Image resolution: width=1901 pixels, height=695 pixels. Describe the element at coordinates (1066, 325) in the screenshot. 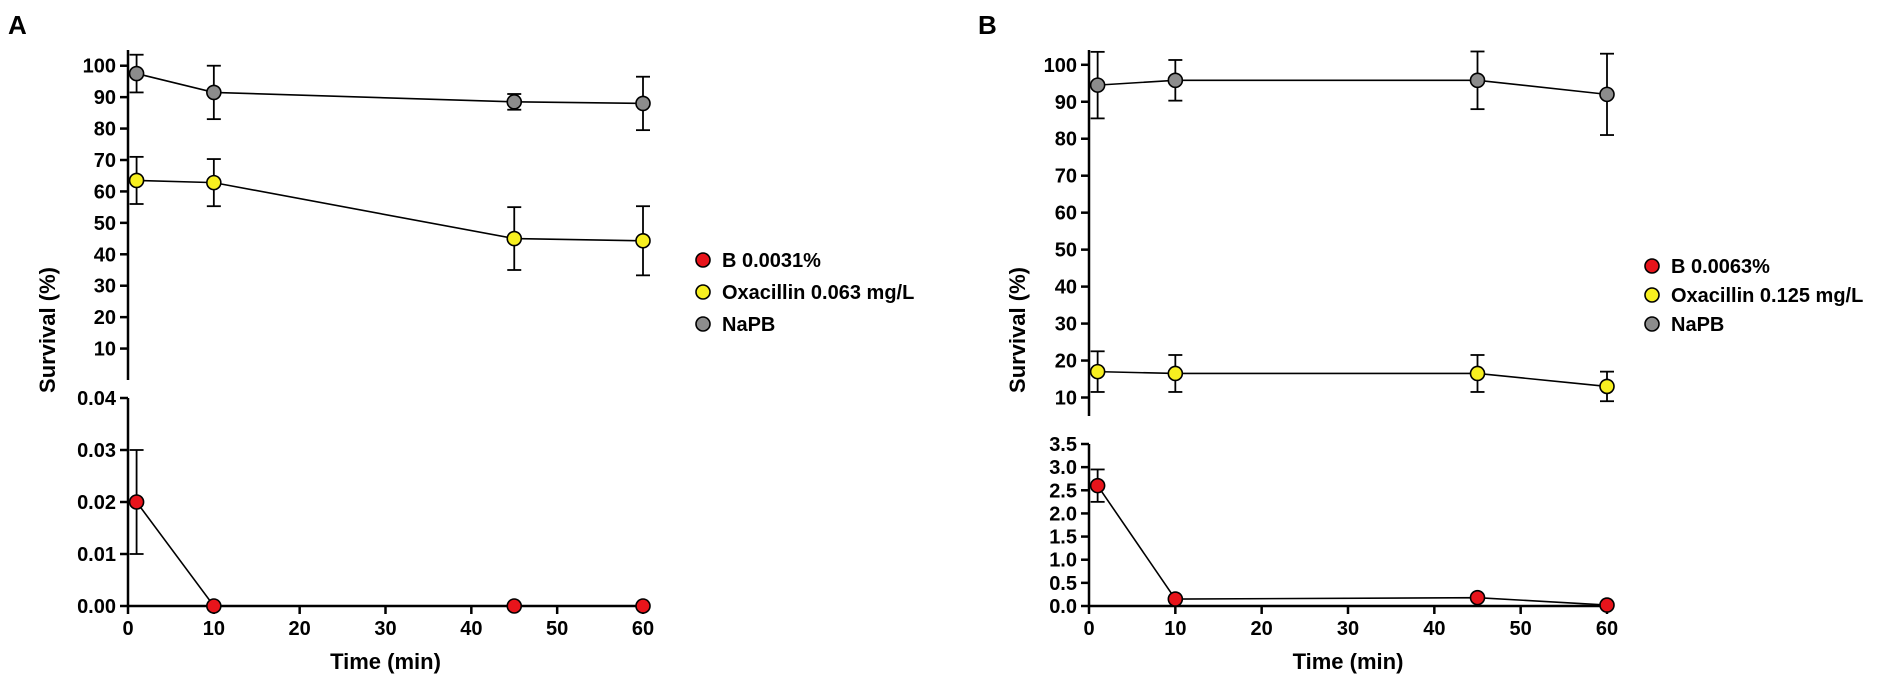

I see `y-tick-label: 30` at that location.